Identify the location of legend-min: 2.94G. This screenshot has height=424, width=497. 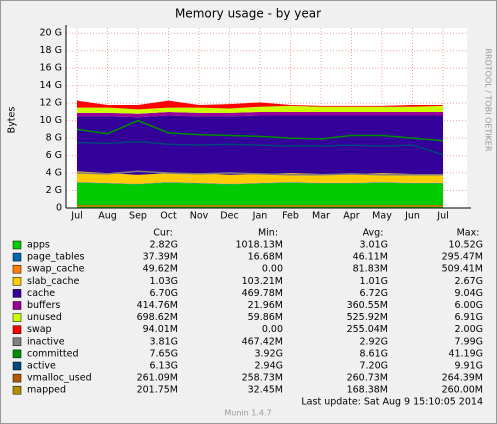
(268, 366).